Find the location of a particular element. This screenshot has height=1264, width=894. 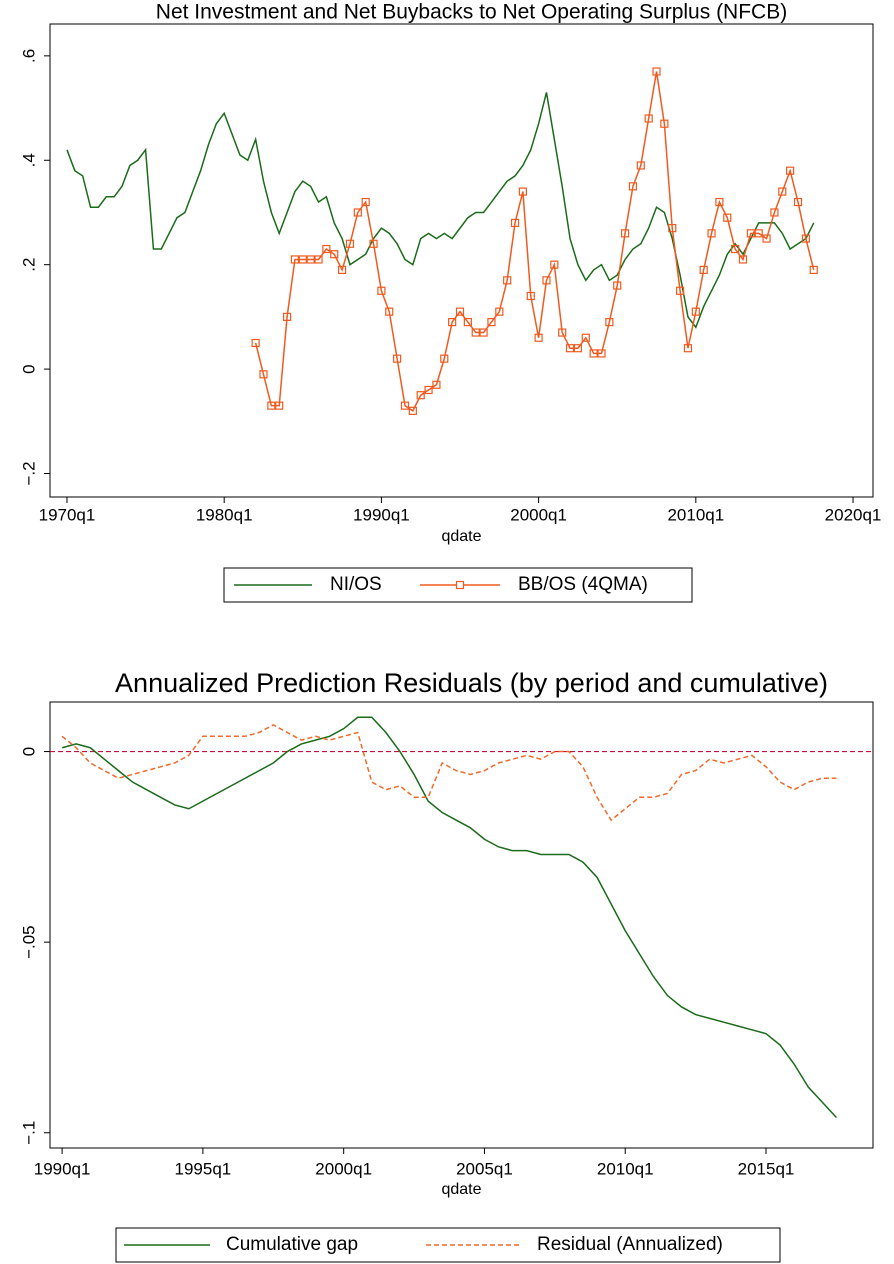

legend-marker is located at coordinates (460, 585).